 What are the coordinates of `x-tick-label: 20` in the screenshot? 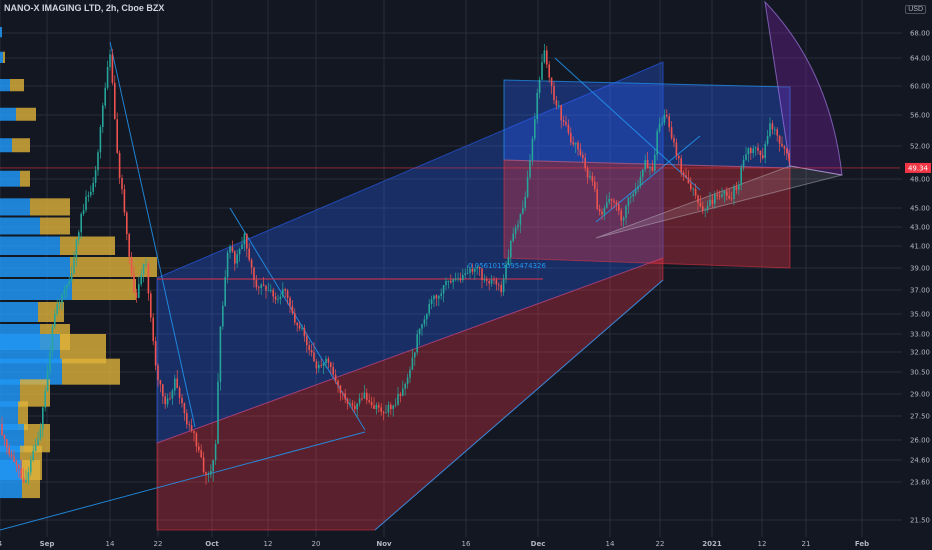 It's located at (316, 544).